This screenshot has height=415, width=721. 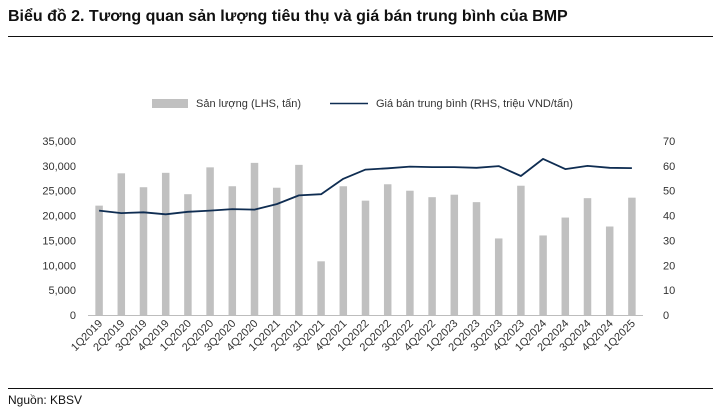 I want to click on y-right-tick-label: 20, so click(x=669, y=266).